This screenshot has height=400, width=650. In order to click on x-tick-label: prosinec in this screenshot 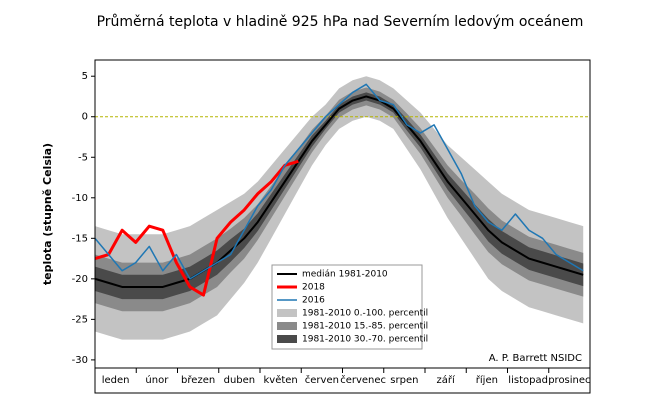, I will do `click(569, 380)`.